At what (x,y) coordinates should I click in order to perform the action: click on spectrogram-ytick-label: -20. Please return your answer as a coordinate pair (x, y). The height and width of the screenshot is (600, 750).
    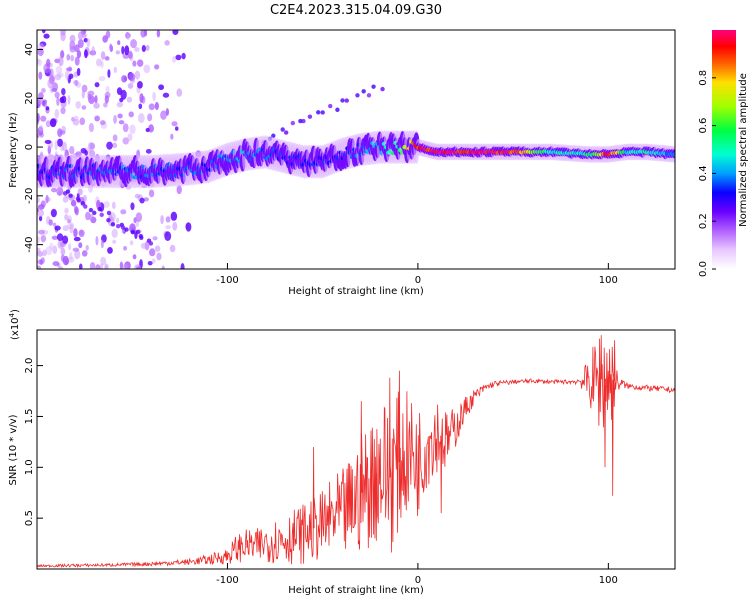
    Looking at the image, I should click on (29, 196).